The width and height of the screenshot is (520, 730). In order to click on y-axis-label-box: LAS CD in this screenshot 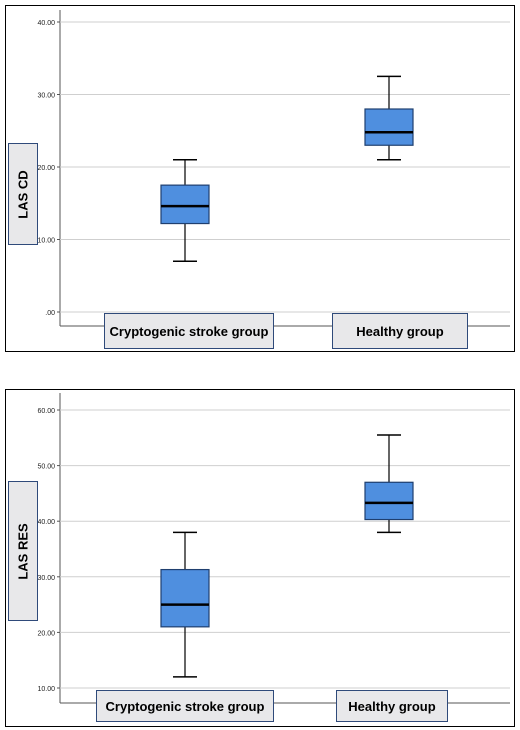, I will do `click(23, 194)`.